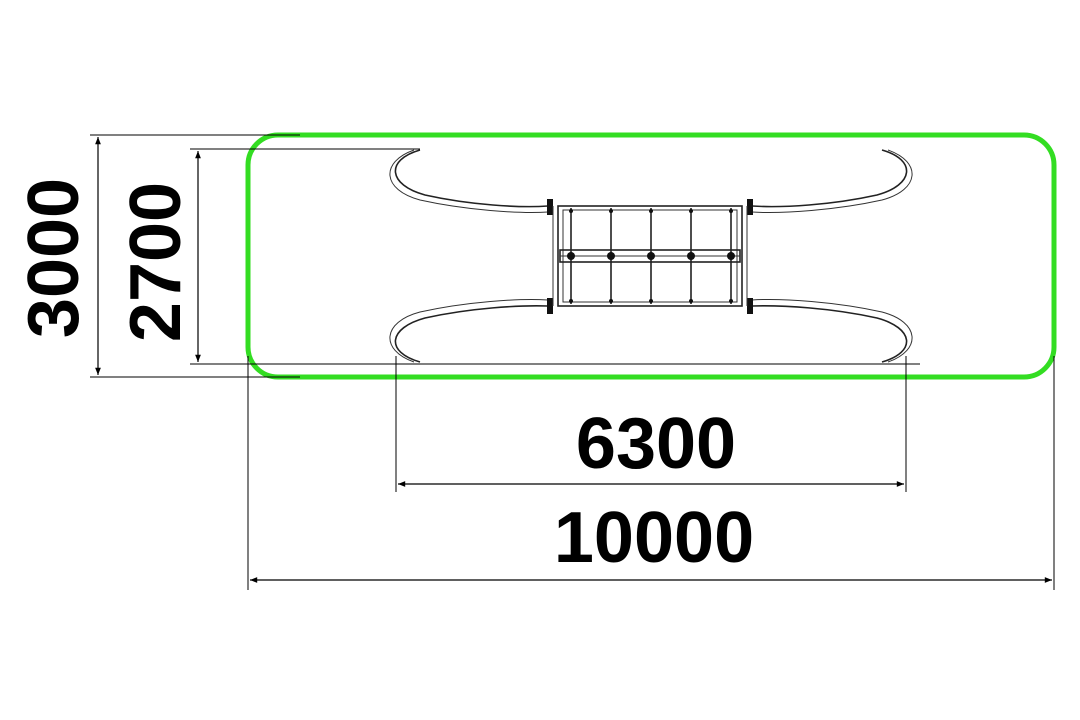 The image size is (1080, 720). I want to click on post-top-left, so click(550, 207).